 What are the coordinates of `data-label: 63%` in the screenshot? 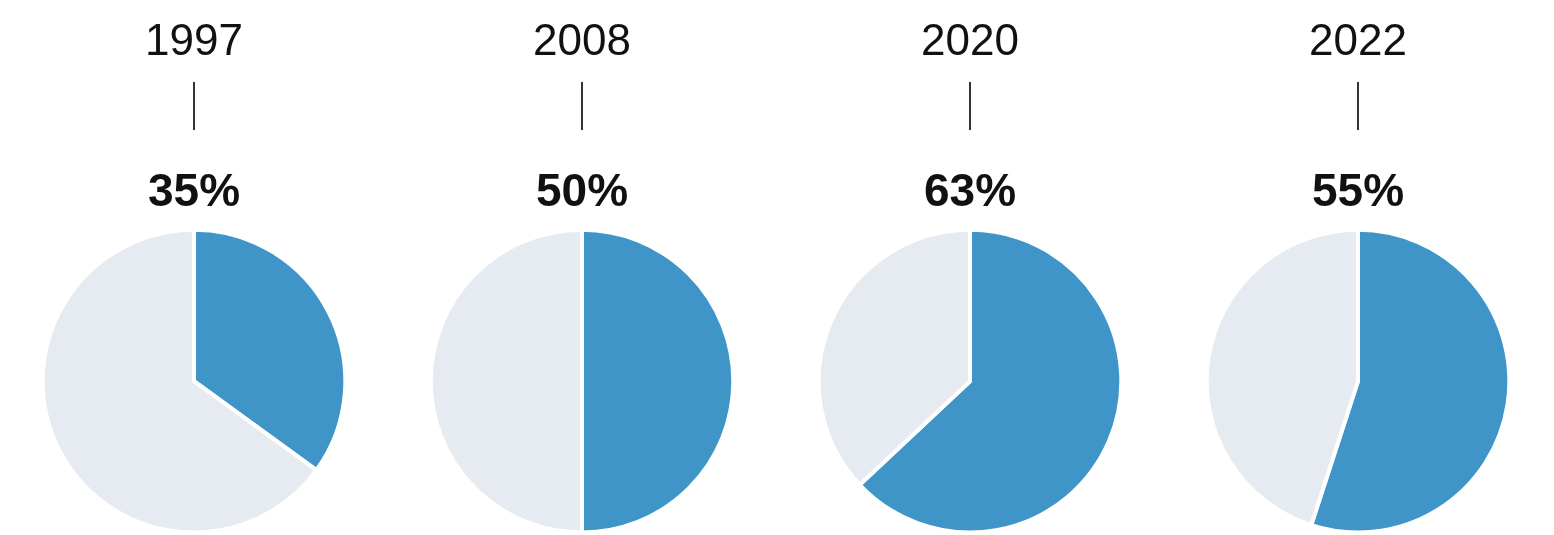 It's located at (970, 190).